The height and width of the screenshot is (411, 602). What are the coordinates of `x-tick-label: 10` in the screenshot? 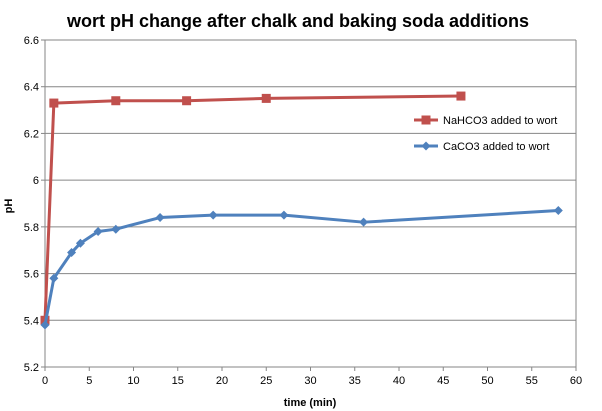 It's located at (133, 381).